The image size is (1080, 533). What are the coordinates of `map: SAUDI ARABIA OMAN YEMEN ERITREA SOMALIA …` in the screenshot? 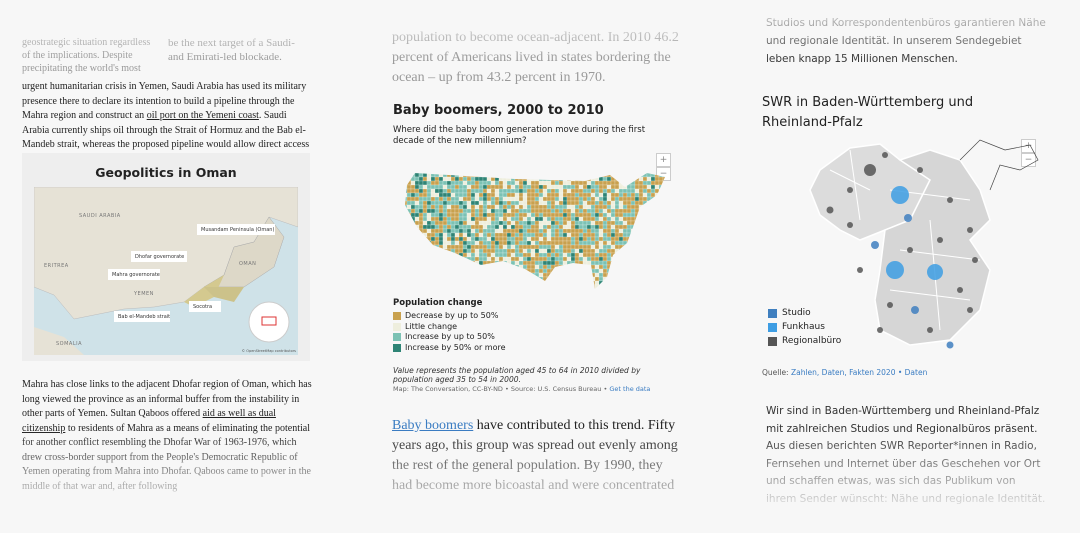 It's located at (166, 271).